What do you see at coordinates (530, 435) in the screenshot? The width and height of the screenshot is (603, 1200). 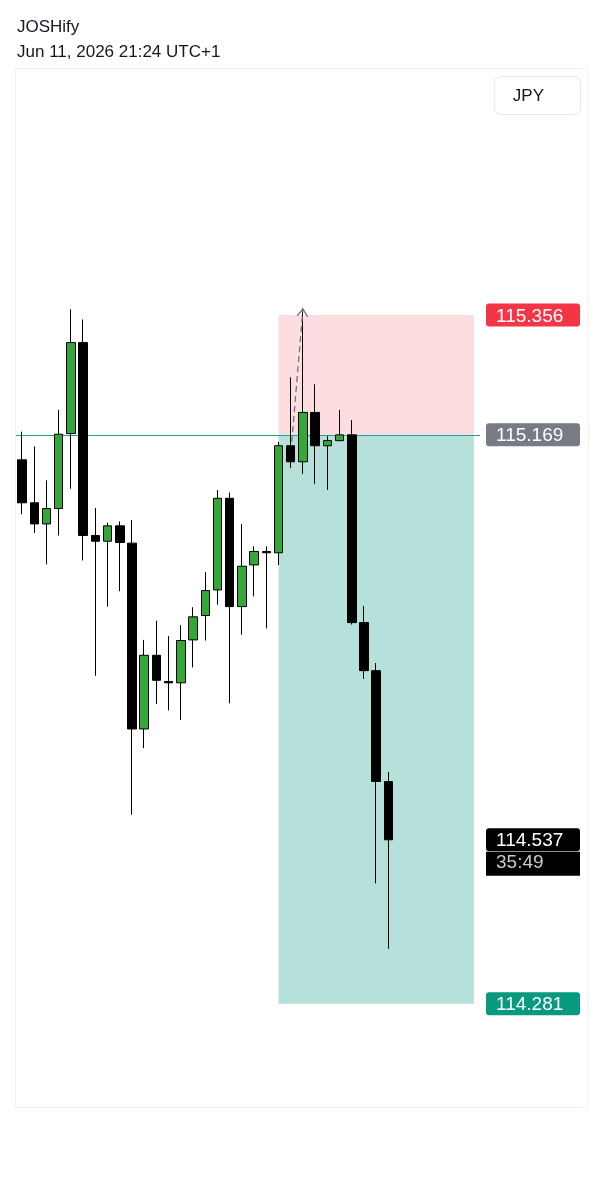 I see `y-tick-label: 115.169` at bounding box center [530, 435].